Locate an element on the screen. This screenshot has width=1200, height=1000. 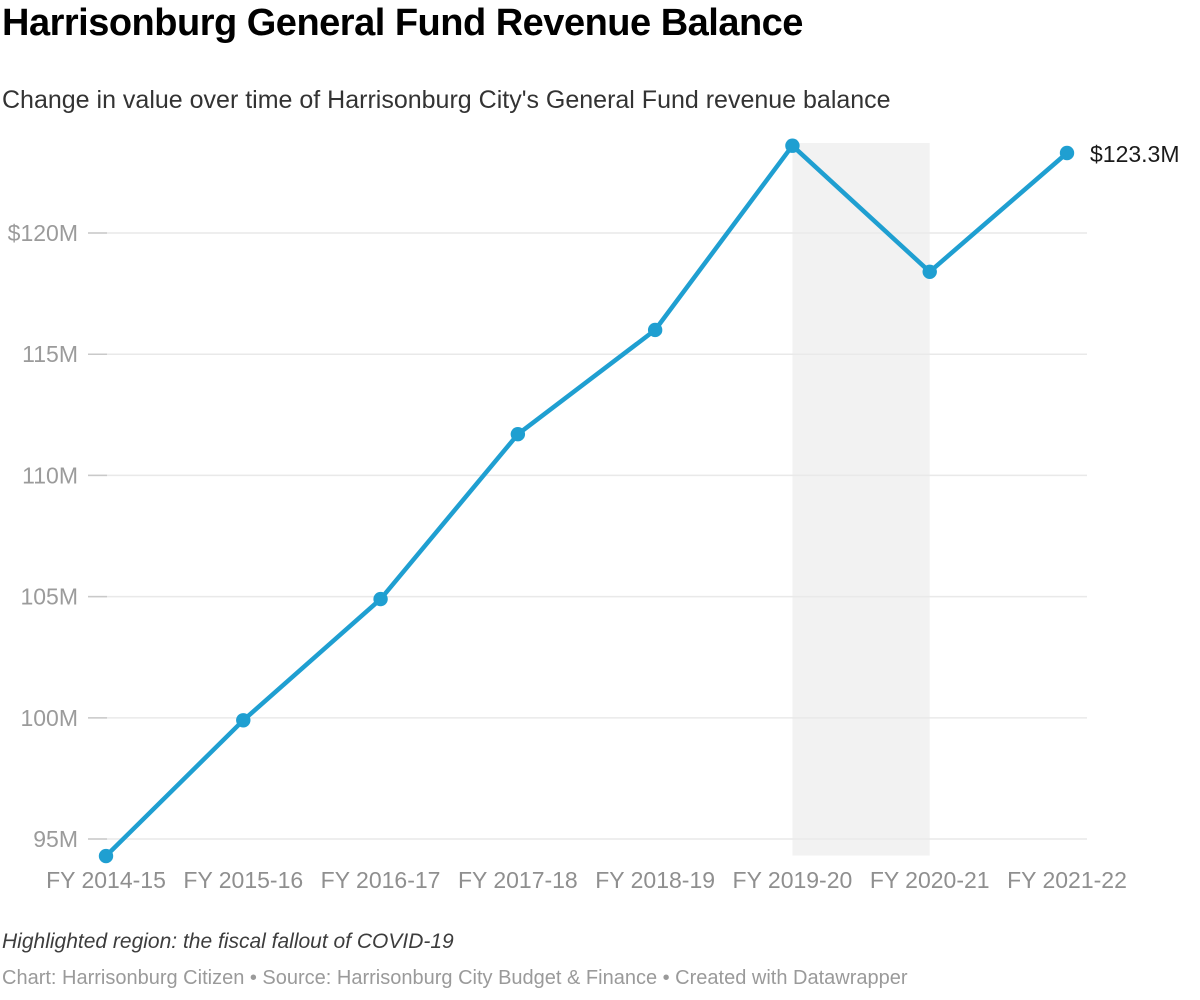
x-tick-label-fy-2021-22: FY 2021-22 is located at coordinates (1067, 880).